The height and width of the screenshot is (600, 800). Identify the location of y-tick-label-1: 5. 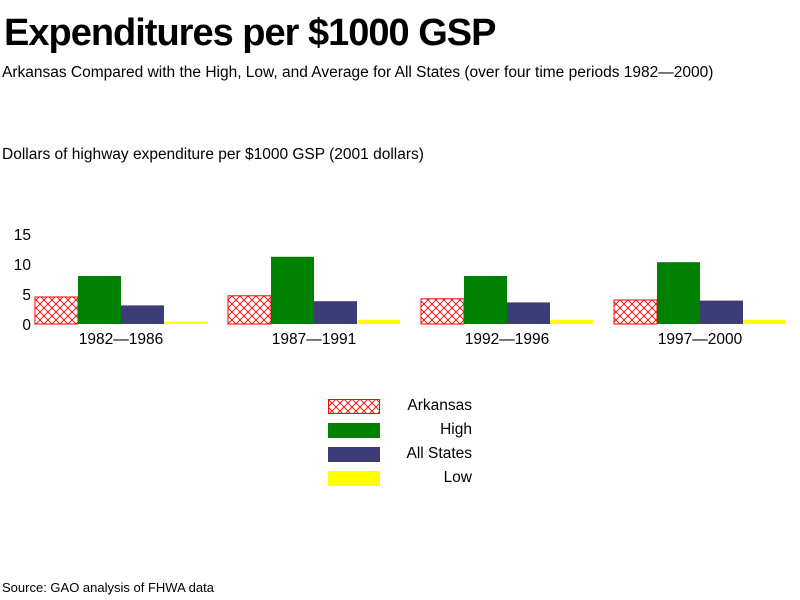
(26, 295).